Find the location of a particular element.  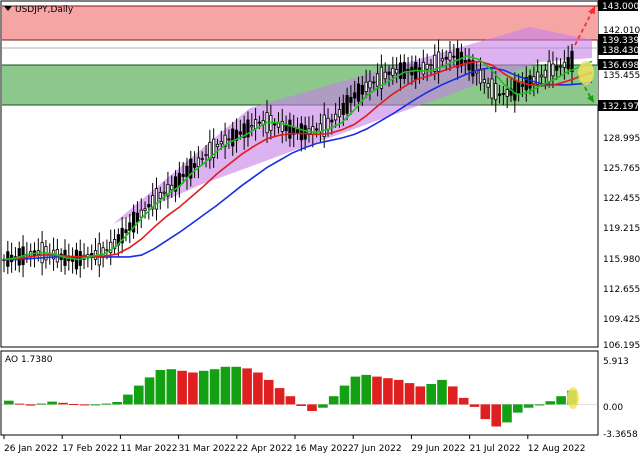

time-label: 17 Feb 2022 is located at coordinates (90, 449).